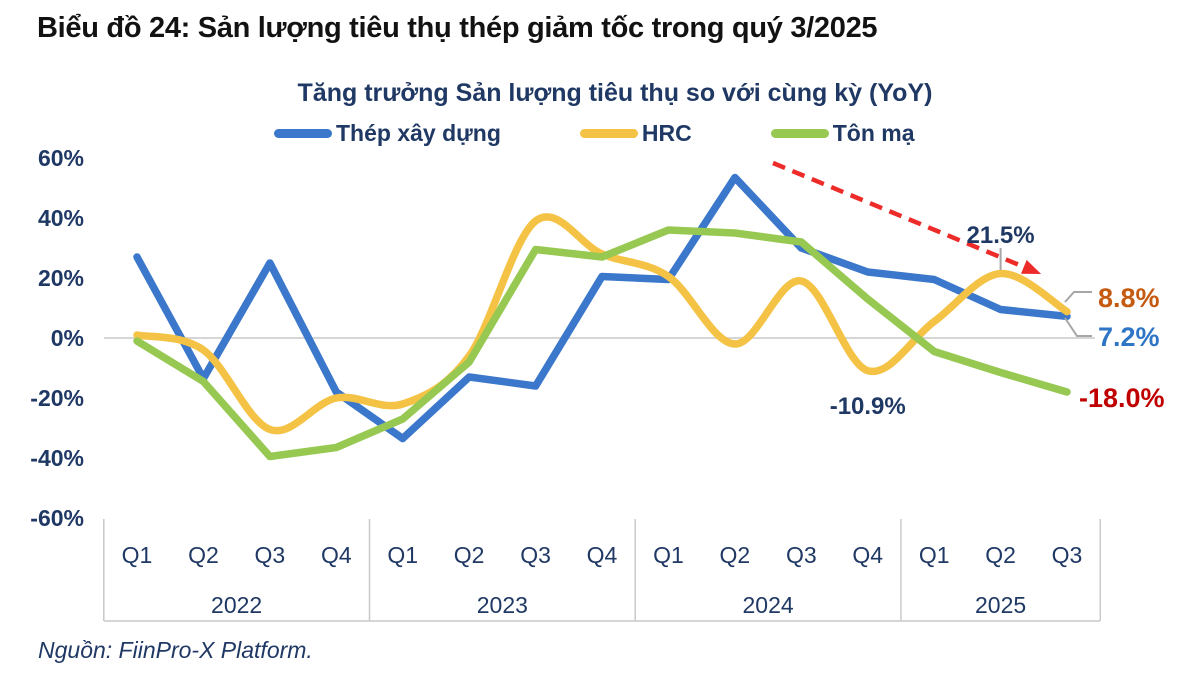 The height and width of the screenshot is (690, 1200). What do you see at coordinates (57, 518) in the screenshot?
I see `y-axis-tick-label: -60%` at bounding box center [57, 518].